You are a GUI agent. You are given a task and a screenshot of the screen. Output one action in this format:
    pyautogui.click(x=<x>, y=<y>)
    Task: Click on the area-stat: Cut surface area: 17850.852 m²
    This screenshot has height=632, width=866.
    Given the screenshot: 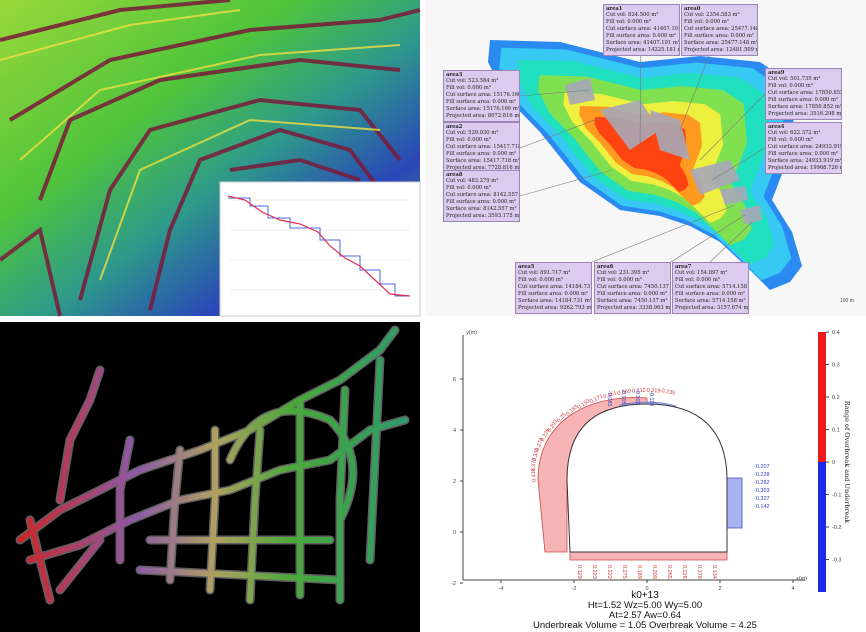 What is the action you would take?
    pyautogui.click(x=805, y=93)
    